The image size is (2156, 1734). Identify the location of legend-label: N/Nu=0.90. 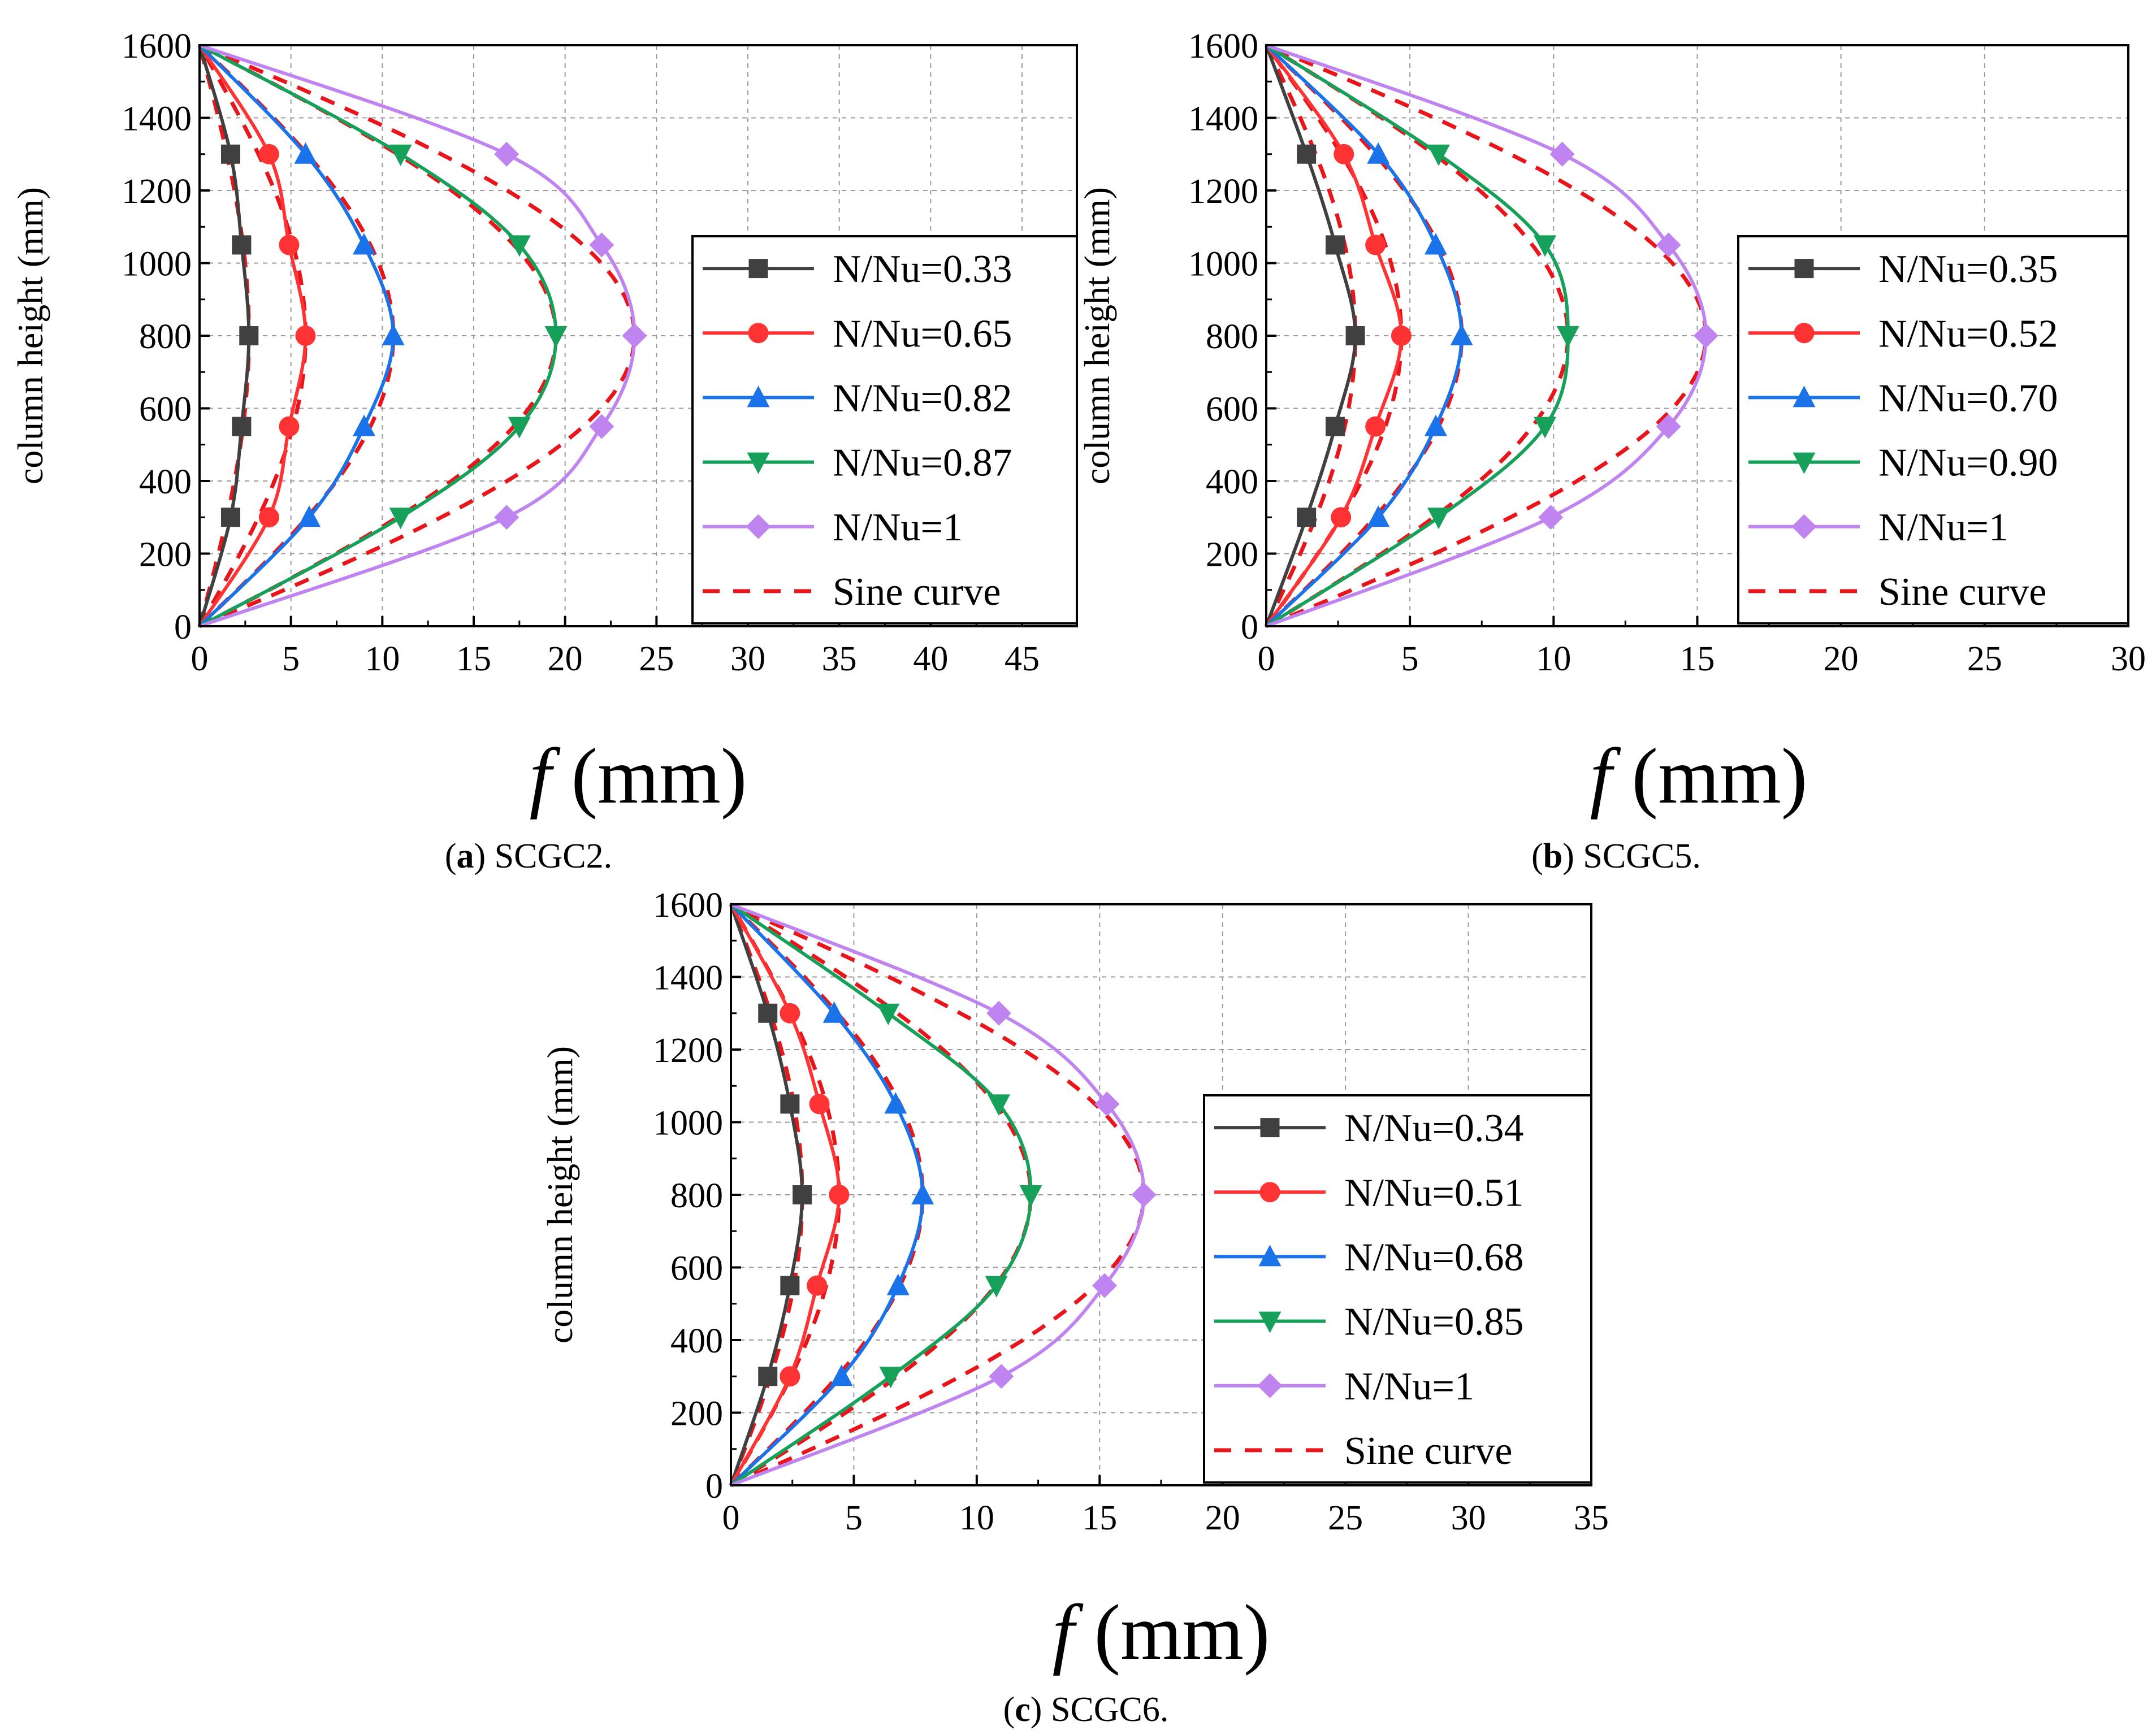
(1968, 463).